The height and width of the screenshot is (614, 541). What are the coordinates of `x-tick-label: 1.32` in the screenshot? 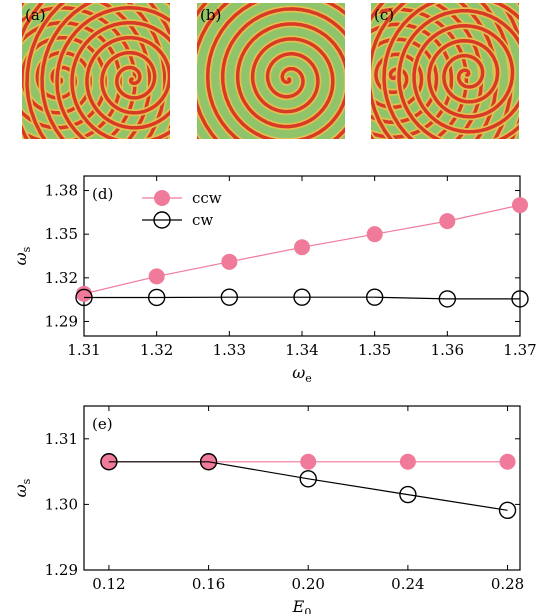 It's located at (156, 350).